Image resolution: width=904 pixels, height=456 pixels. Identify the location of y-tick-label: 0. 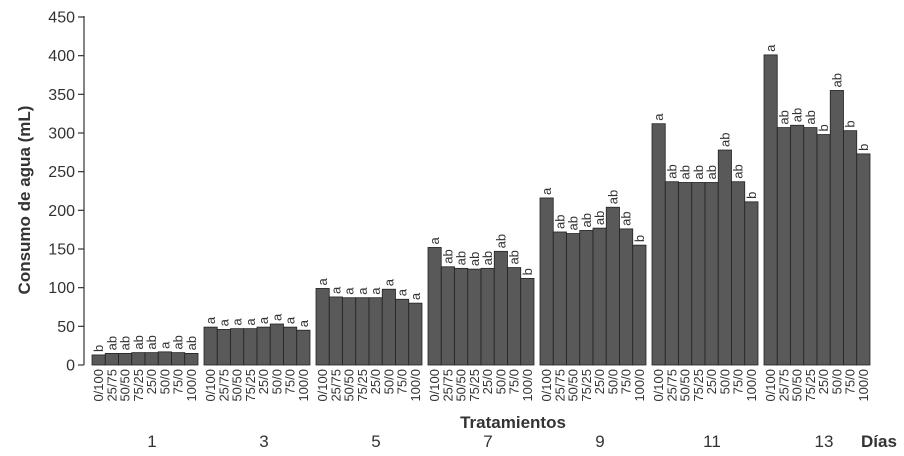
(70, 366).